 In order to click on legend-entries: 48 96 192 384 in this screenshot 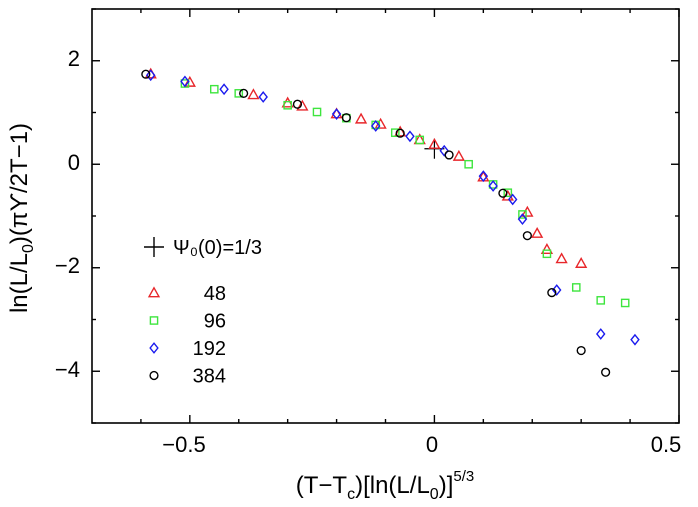, I will do `click(186, 335)`.